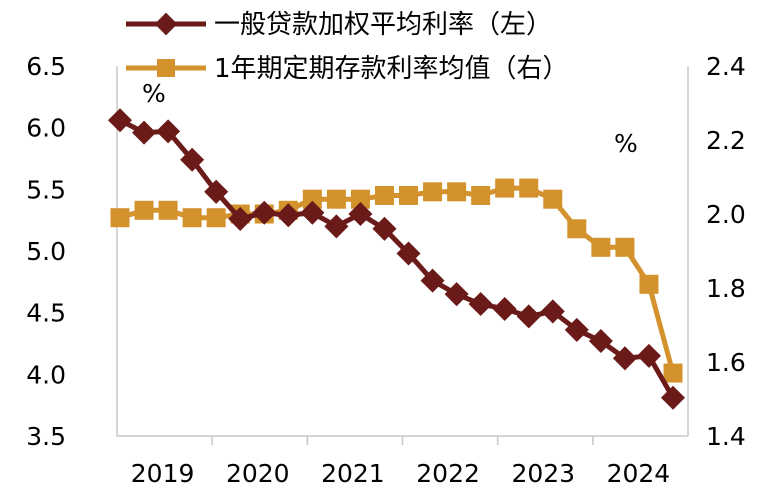 Image resolution: width=772 pixels, height=495 pixels. What do you see at coordinates (353, 473) in the screenshot?
I see `x-tick-label: 2021` at bounding box center [353, 473].